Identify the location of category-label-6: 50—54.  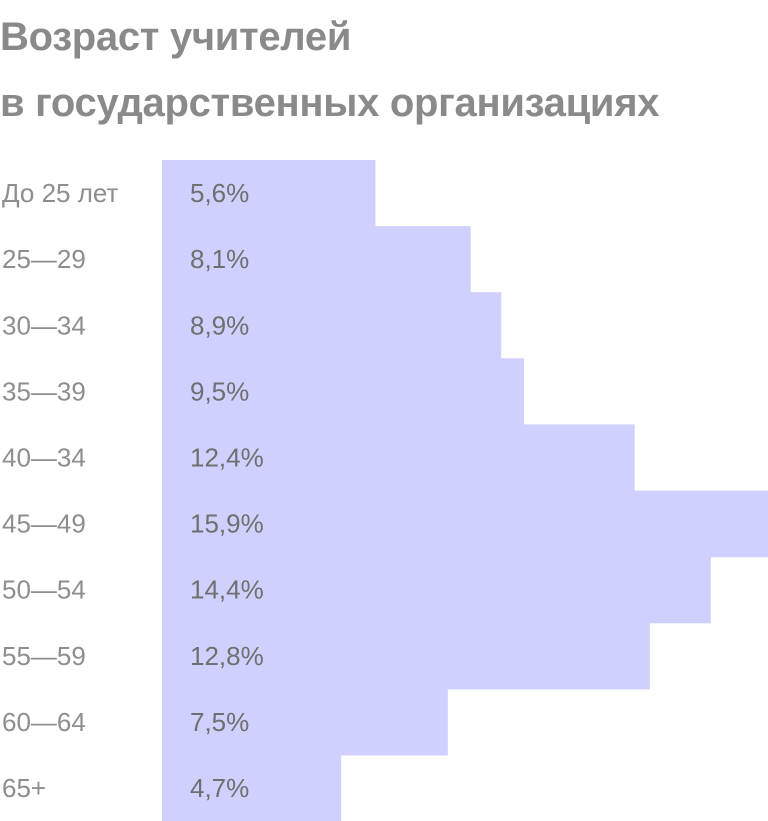
(44, 590).